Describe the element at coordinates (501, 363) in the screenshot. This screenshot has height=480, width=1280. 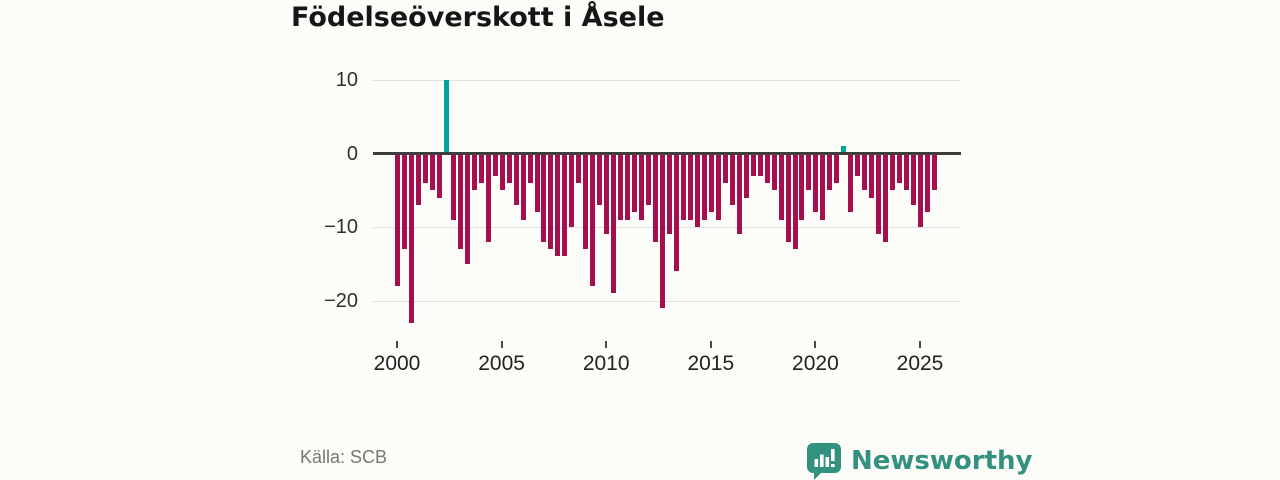
I see `x-axis-tick-label: 2005` at that location.